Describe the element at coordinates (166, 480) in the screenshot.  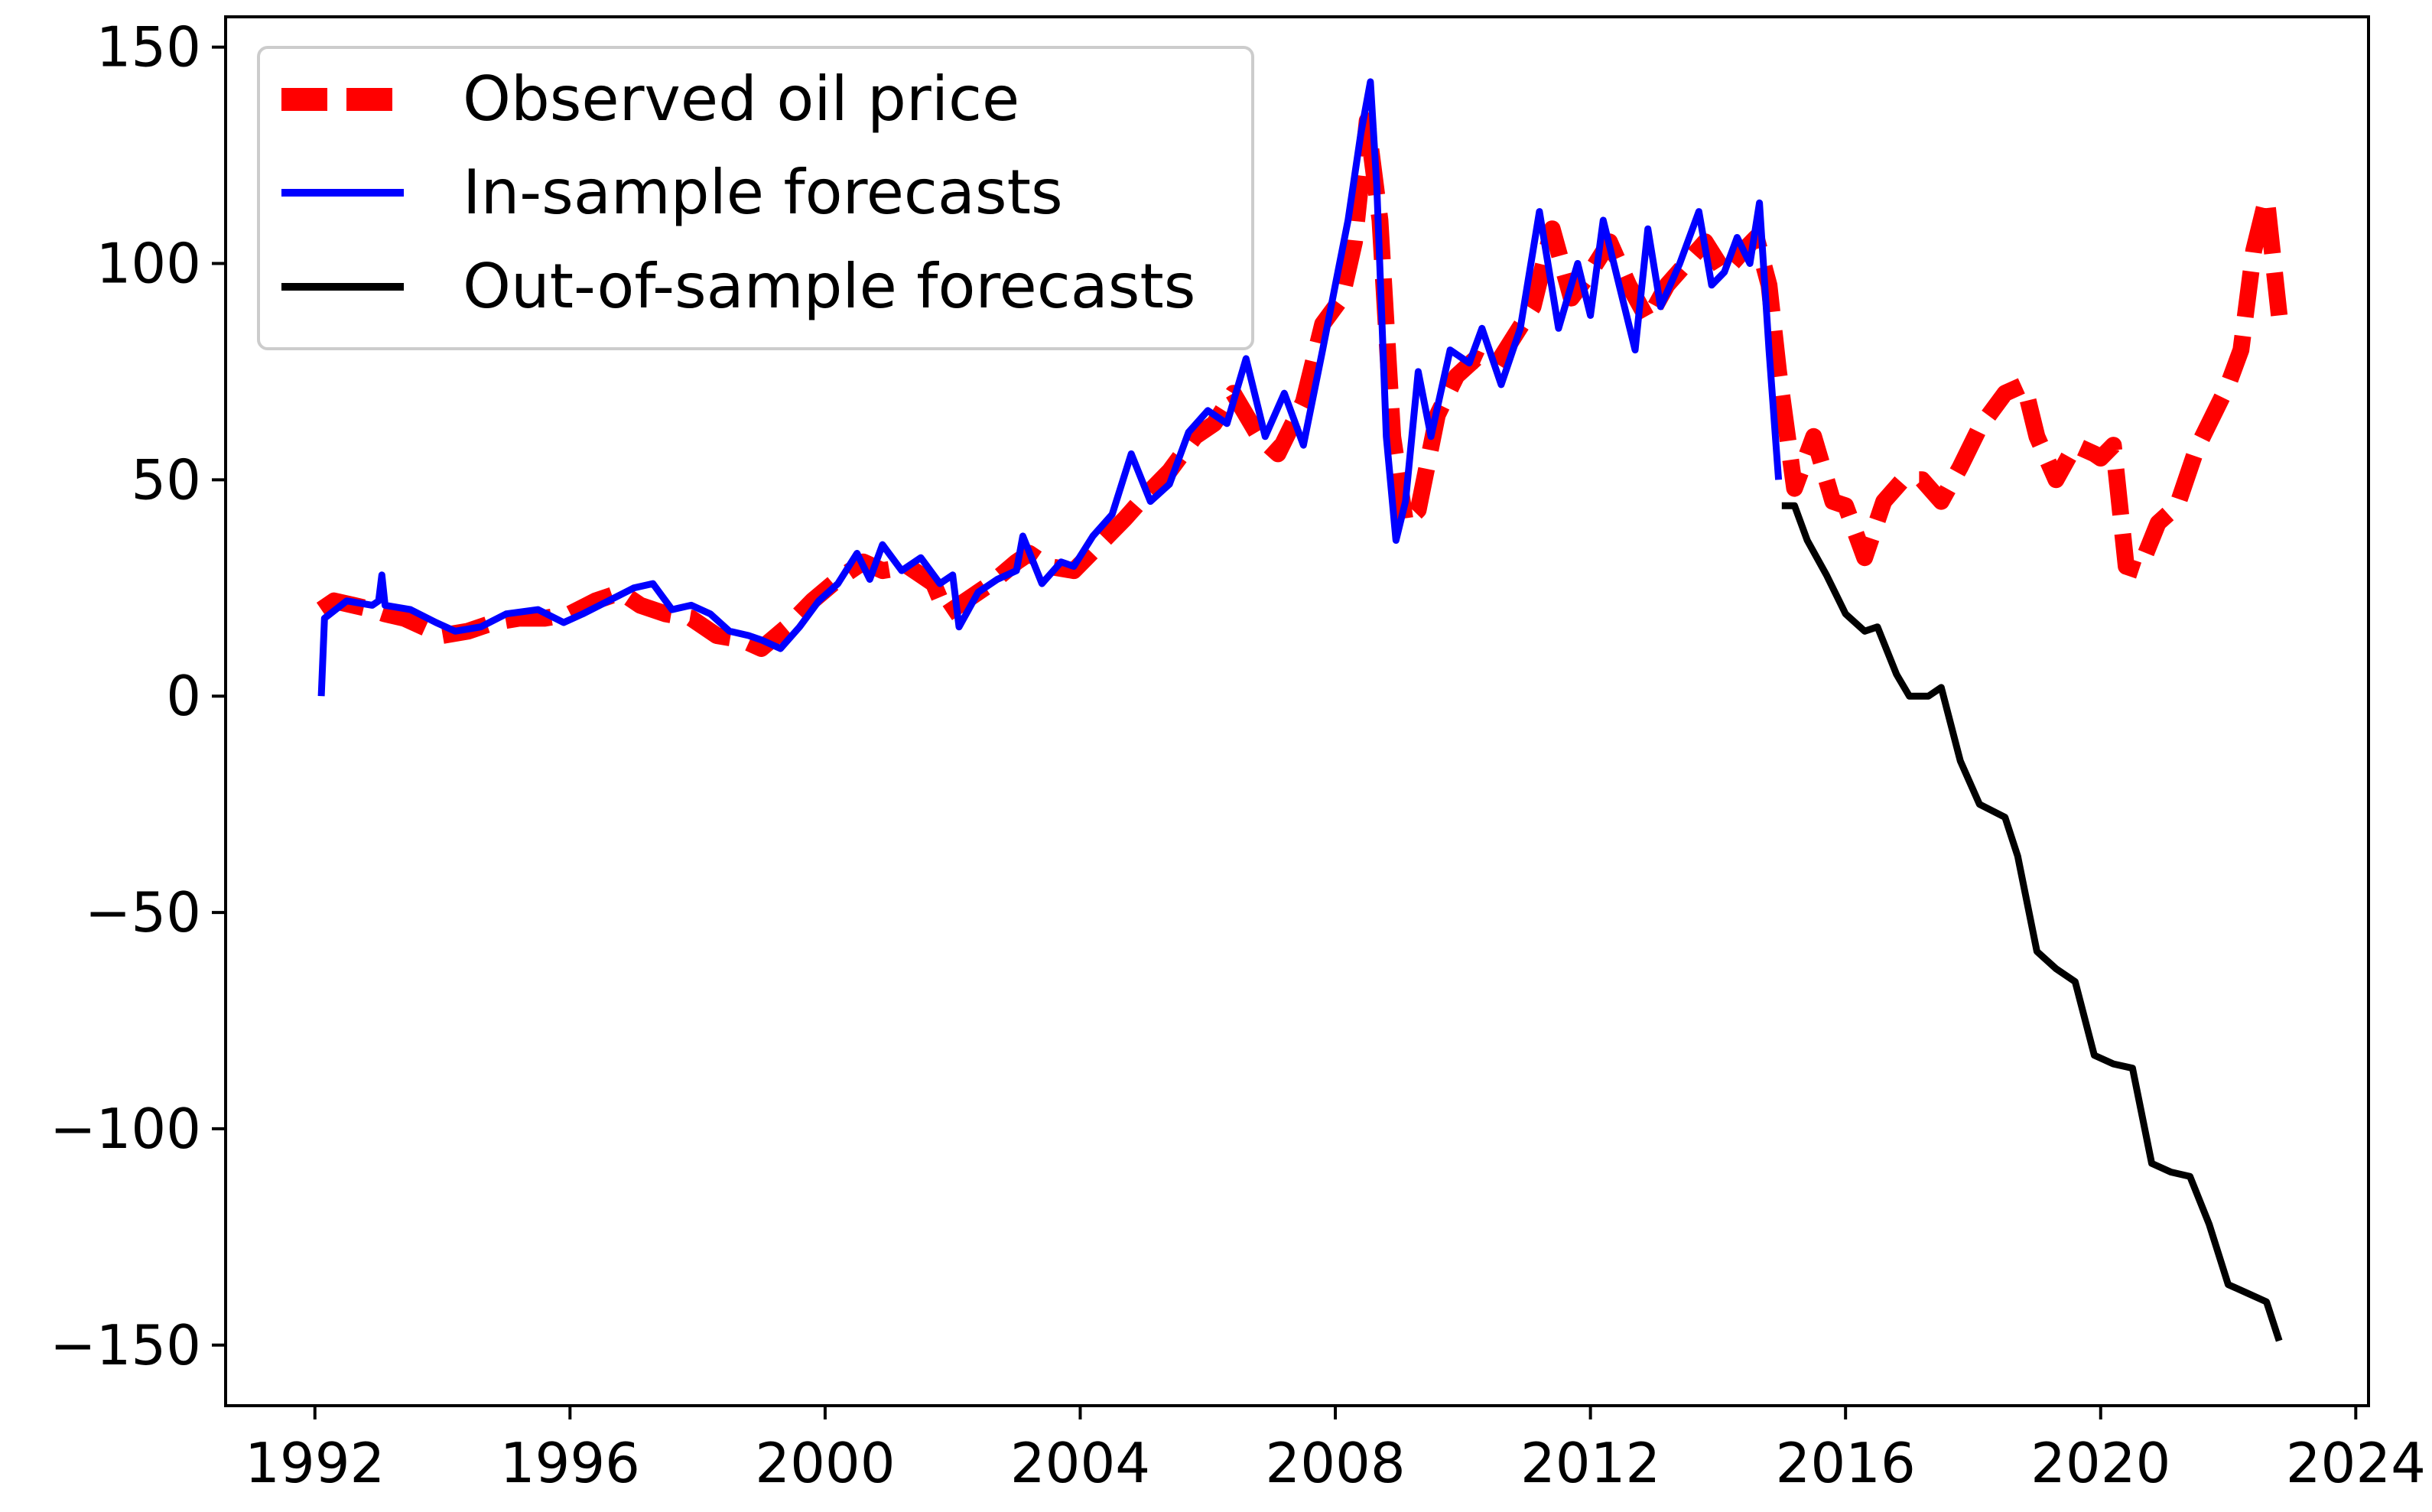
I see `y-tick-label: 50` at that location.